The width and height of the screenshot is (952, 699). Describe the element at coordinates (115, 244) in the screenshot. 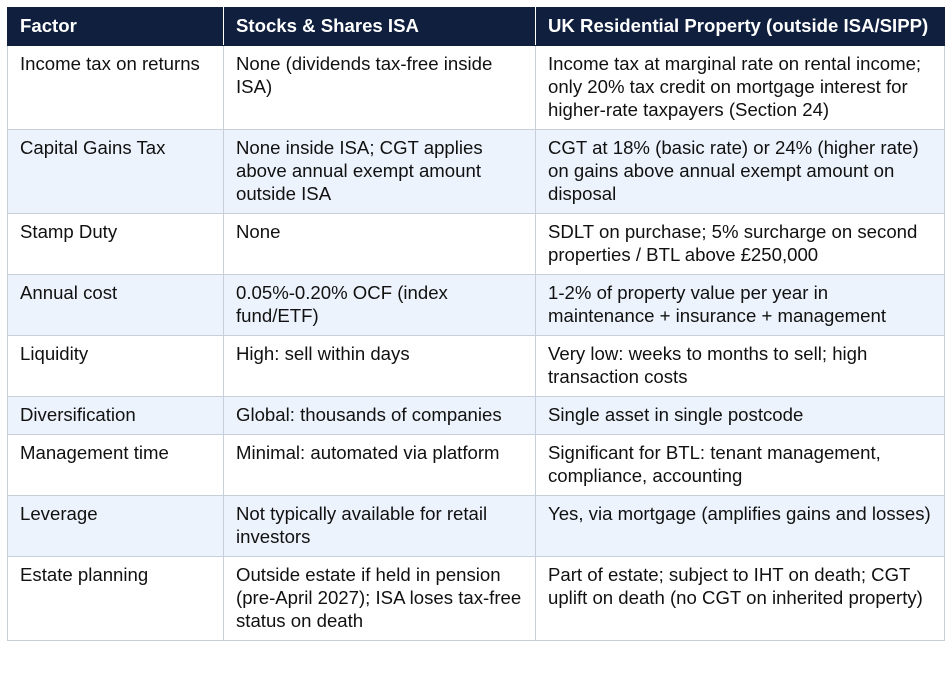

I see `factor-cell: Stamp Duty` at that location.